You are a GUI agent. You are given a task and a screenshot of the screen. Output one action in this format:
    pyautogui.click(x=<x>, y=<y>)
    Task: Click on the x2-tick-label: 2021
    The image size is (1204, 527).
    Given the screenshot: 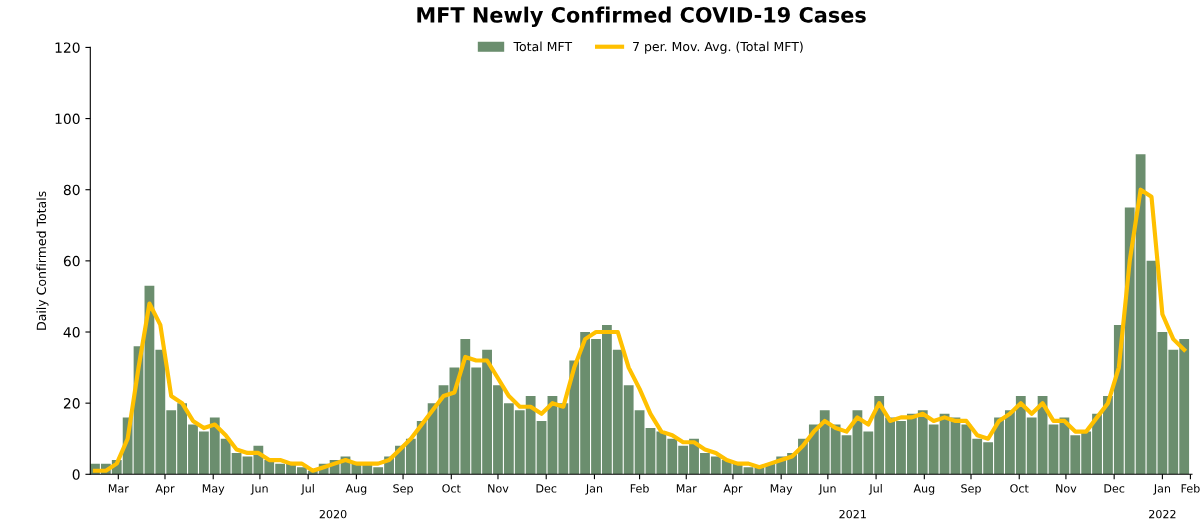 What is the action you would take?
    pyautogui.click(x=852, y=514)
    